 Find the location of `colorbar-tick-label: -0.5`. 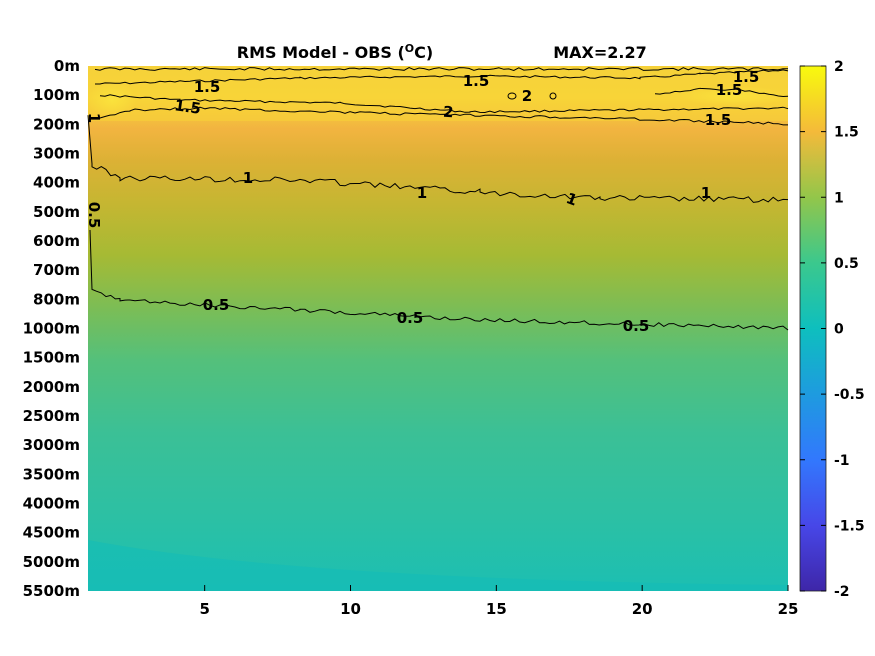

colorbar-tick-label: -0.5 is located at coordinates (849, 395).